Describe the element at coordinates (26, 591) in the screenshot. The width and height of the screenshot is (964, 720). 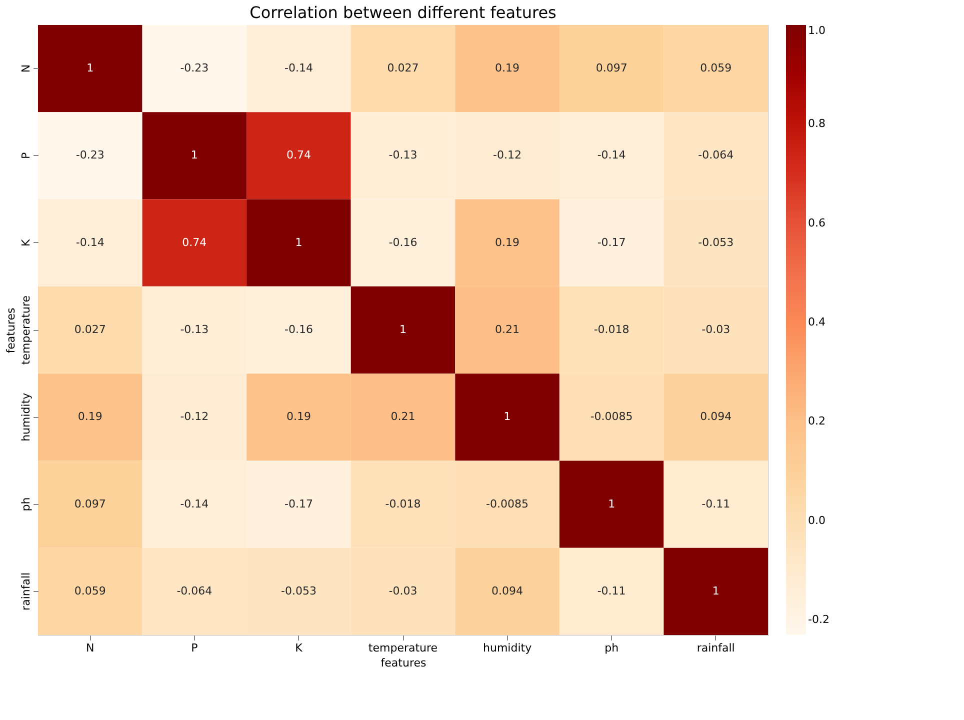
I see `y-tick-label: rainfall` at that location.